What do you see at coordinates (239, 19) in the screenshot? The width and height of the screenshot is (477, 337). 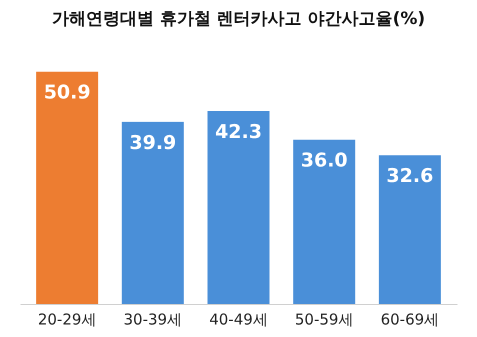 I see `chart-title: 가해연령대별 휴가철 렌터카사고 야간사고율(%)` at bounding box center [239, 19].